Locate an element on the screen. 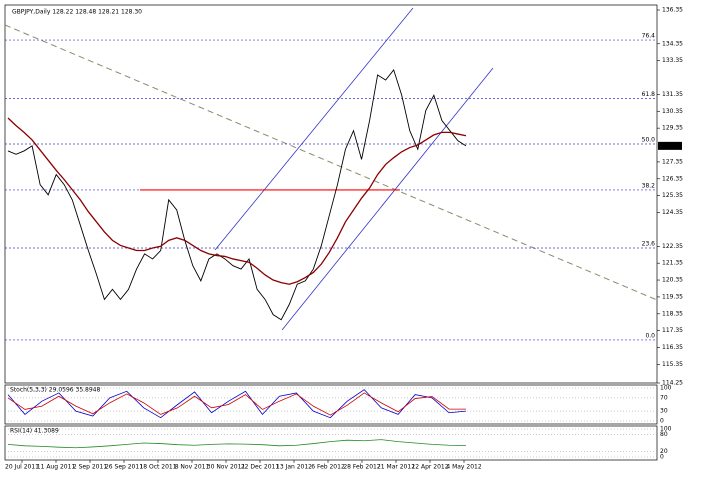 The image size is (706, 481). y-tick-label: 116.35 is located at coordinates (672, 347).